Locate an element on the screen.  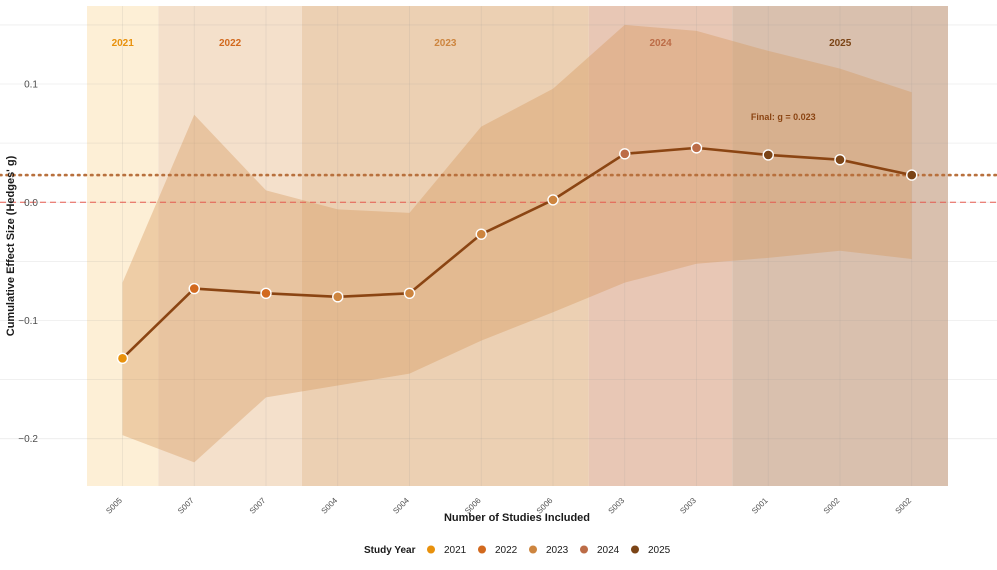
y-tick-label: −0.2 is located at coordinates (28, 439).